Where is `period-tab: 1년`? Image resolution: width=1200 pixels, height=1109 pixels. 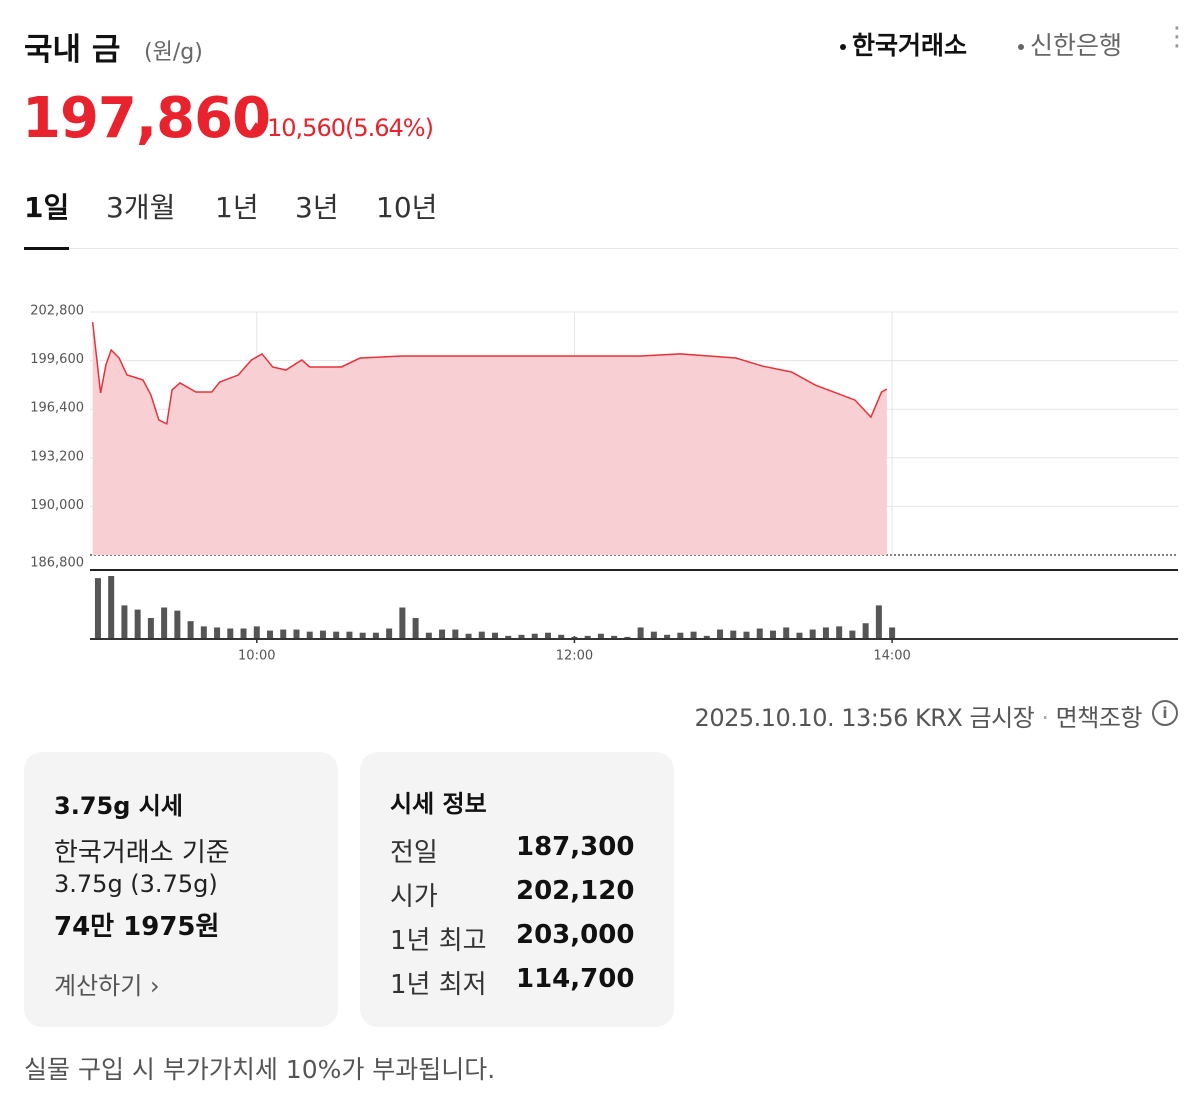 period-tab: 1년 is located at coordinates (237, 207).